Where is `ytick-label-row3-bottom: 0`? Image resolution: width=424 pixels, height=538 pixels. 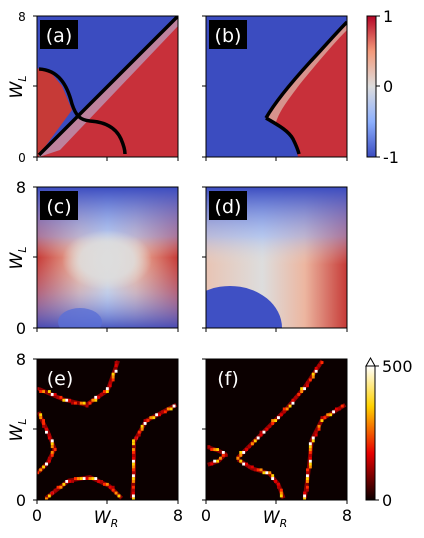 ytick-label-row3-bottom: 0 is located at coordinates (21, 500).